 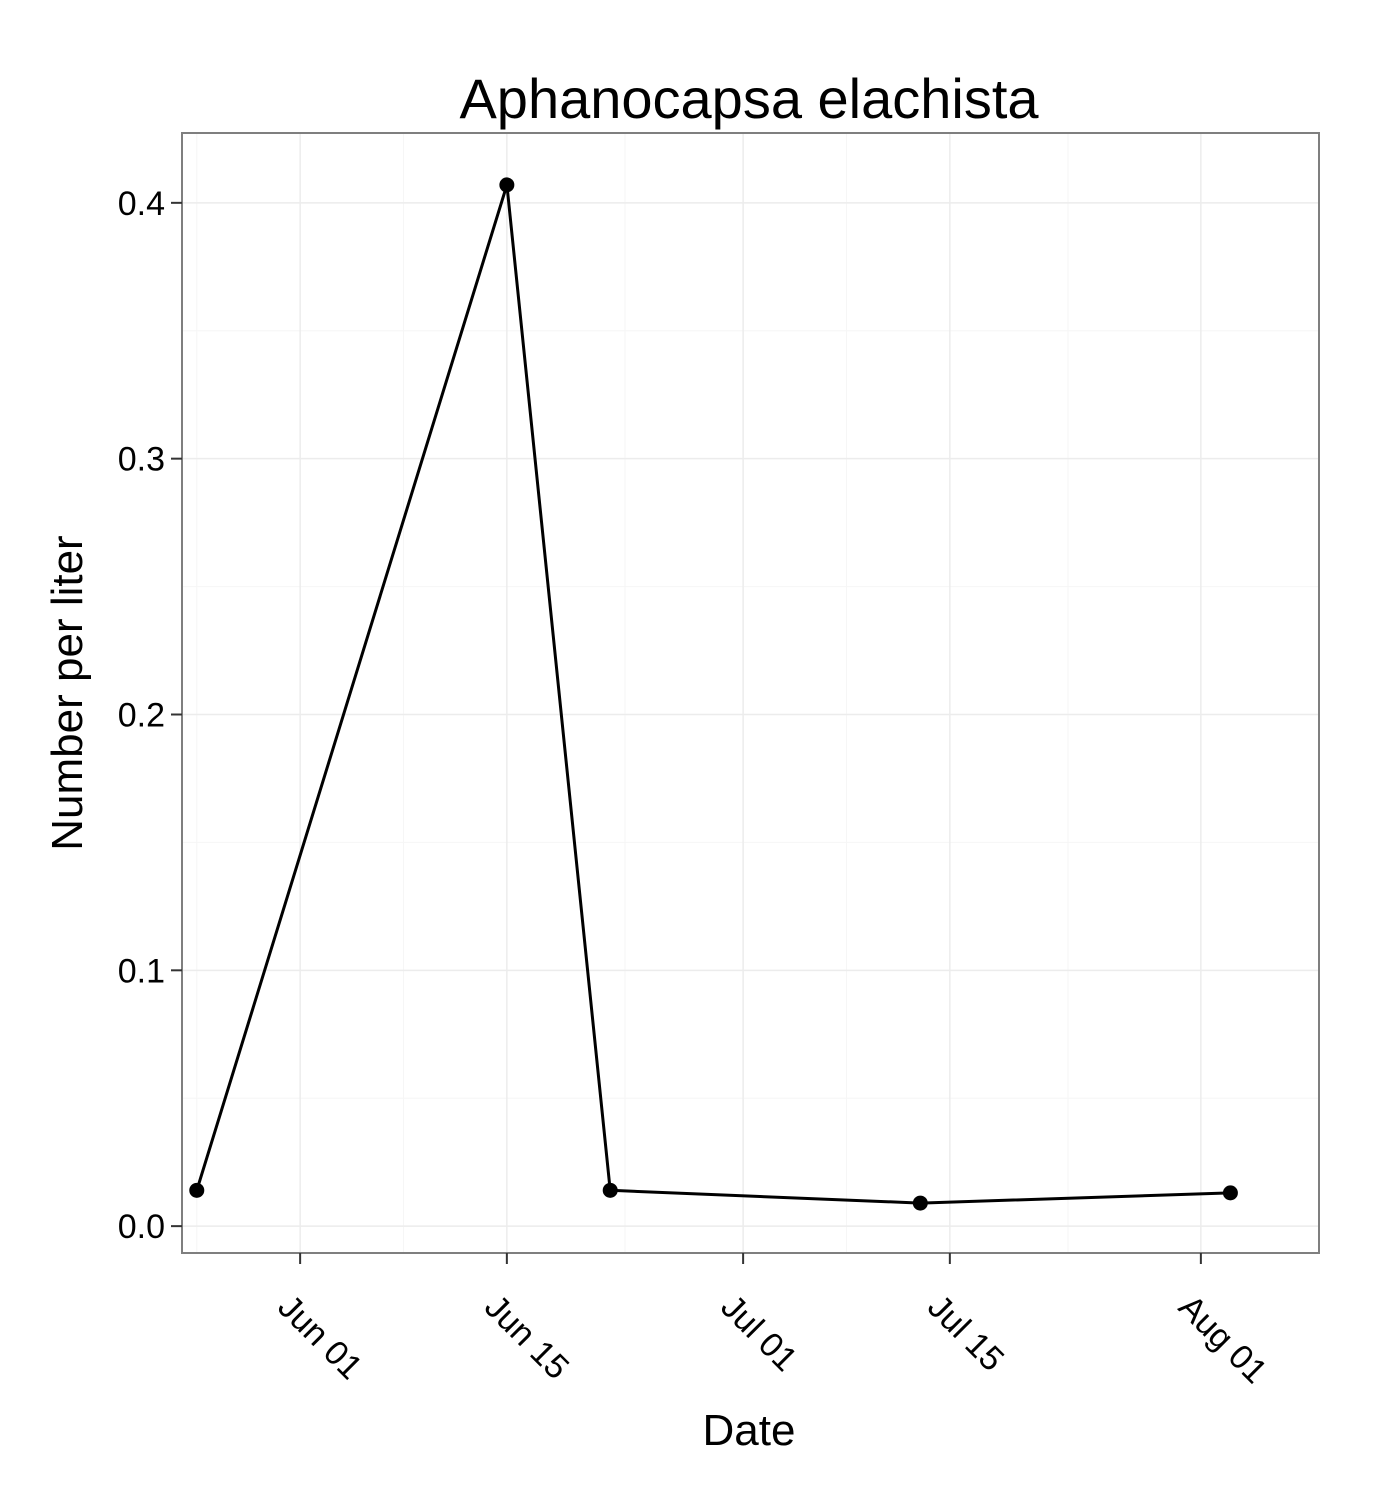 I want to click on y-tick-label: 0.4, so click(x=141, y=204).